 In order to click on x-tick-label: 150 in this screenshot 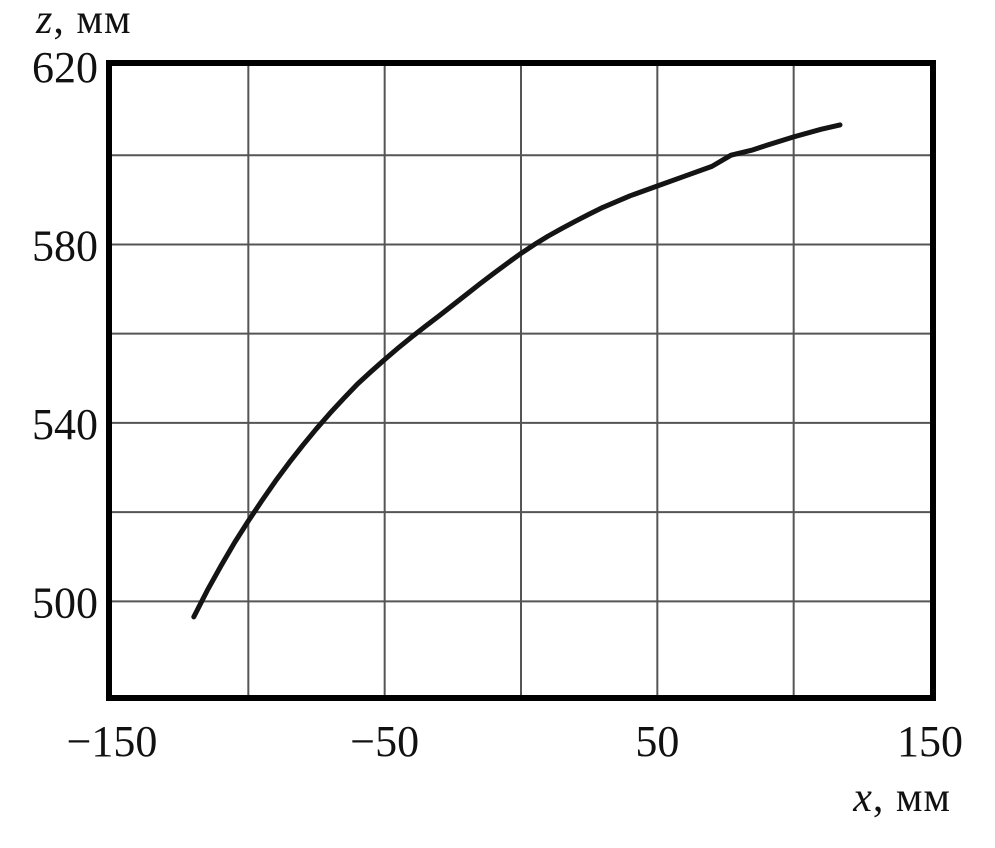, I will do `click(930, 741)`.